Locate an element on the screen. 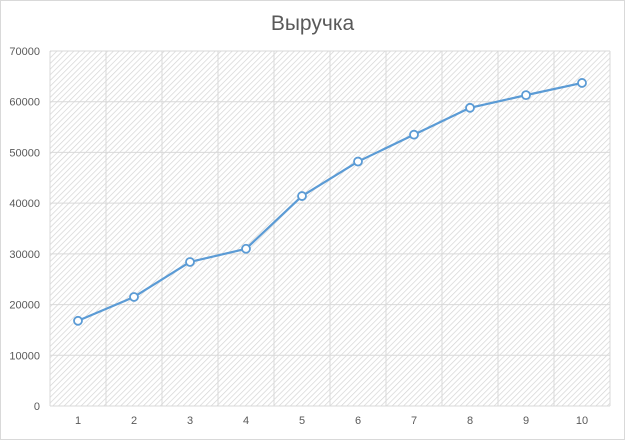  y-tick-label: 70000 is located at coordinates (24, 52).